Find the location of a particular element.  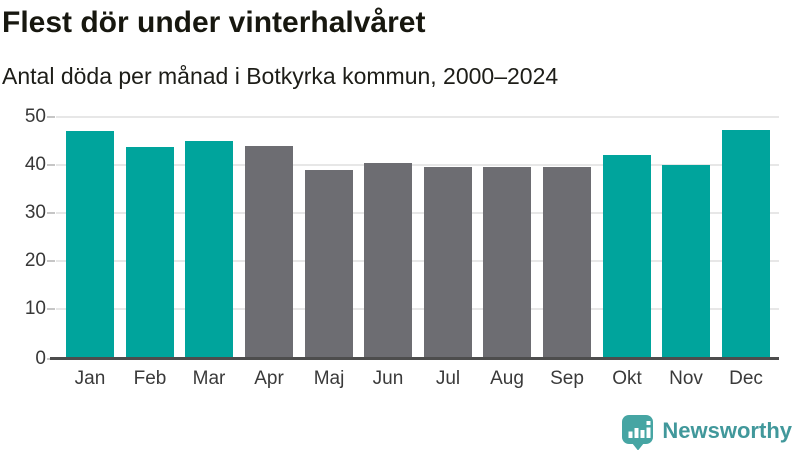

x-axis-label-jan: Jan is located at coordinates (90, 378).